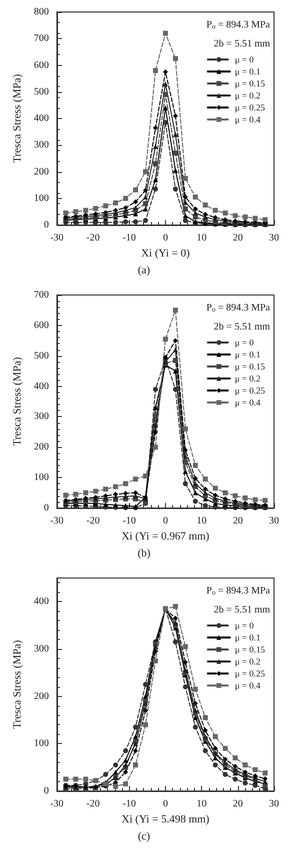 The height and width of the screenshot is (857, 288). What do you see at coordinates (144, 554) in the screenshot?
I see `text: (b)` at bounding box center [144, 554].